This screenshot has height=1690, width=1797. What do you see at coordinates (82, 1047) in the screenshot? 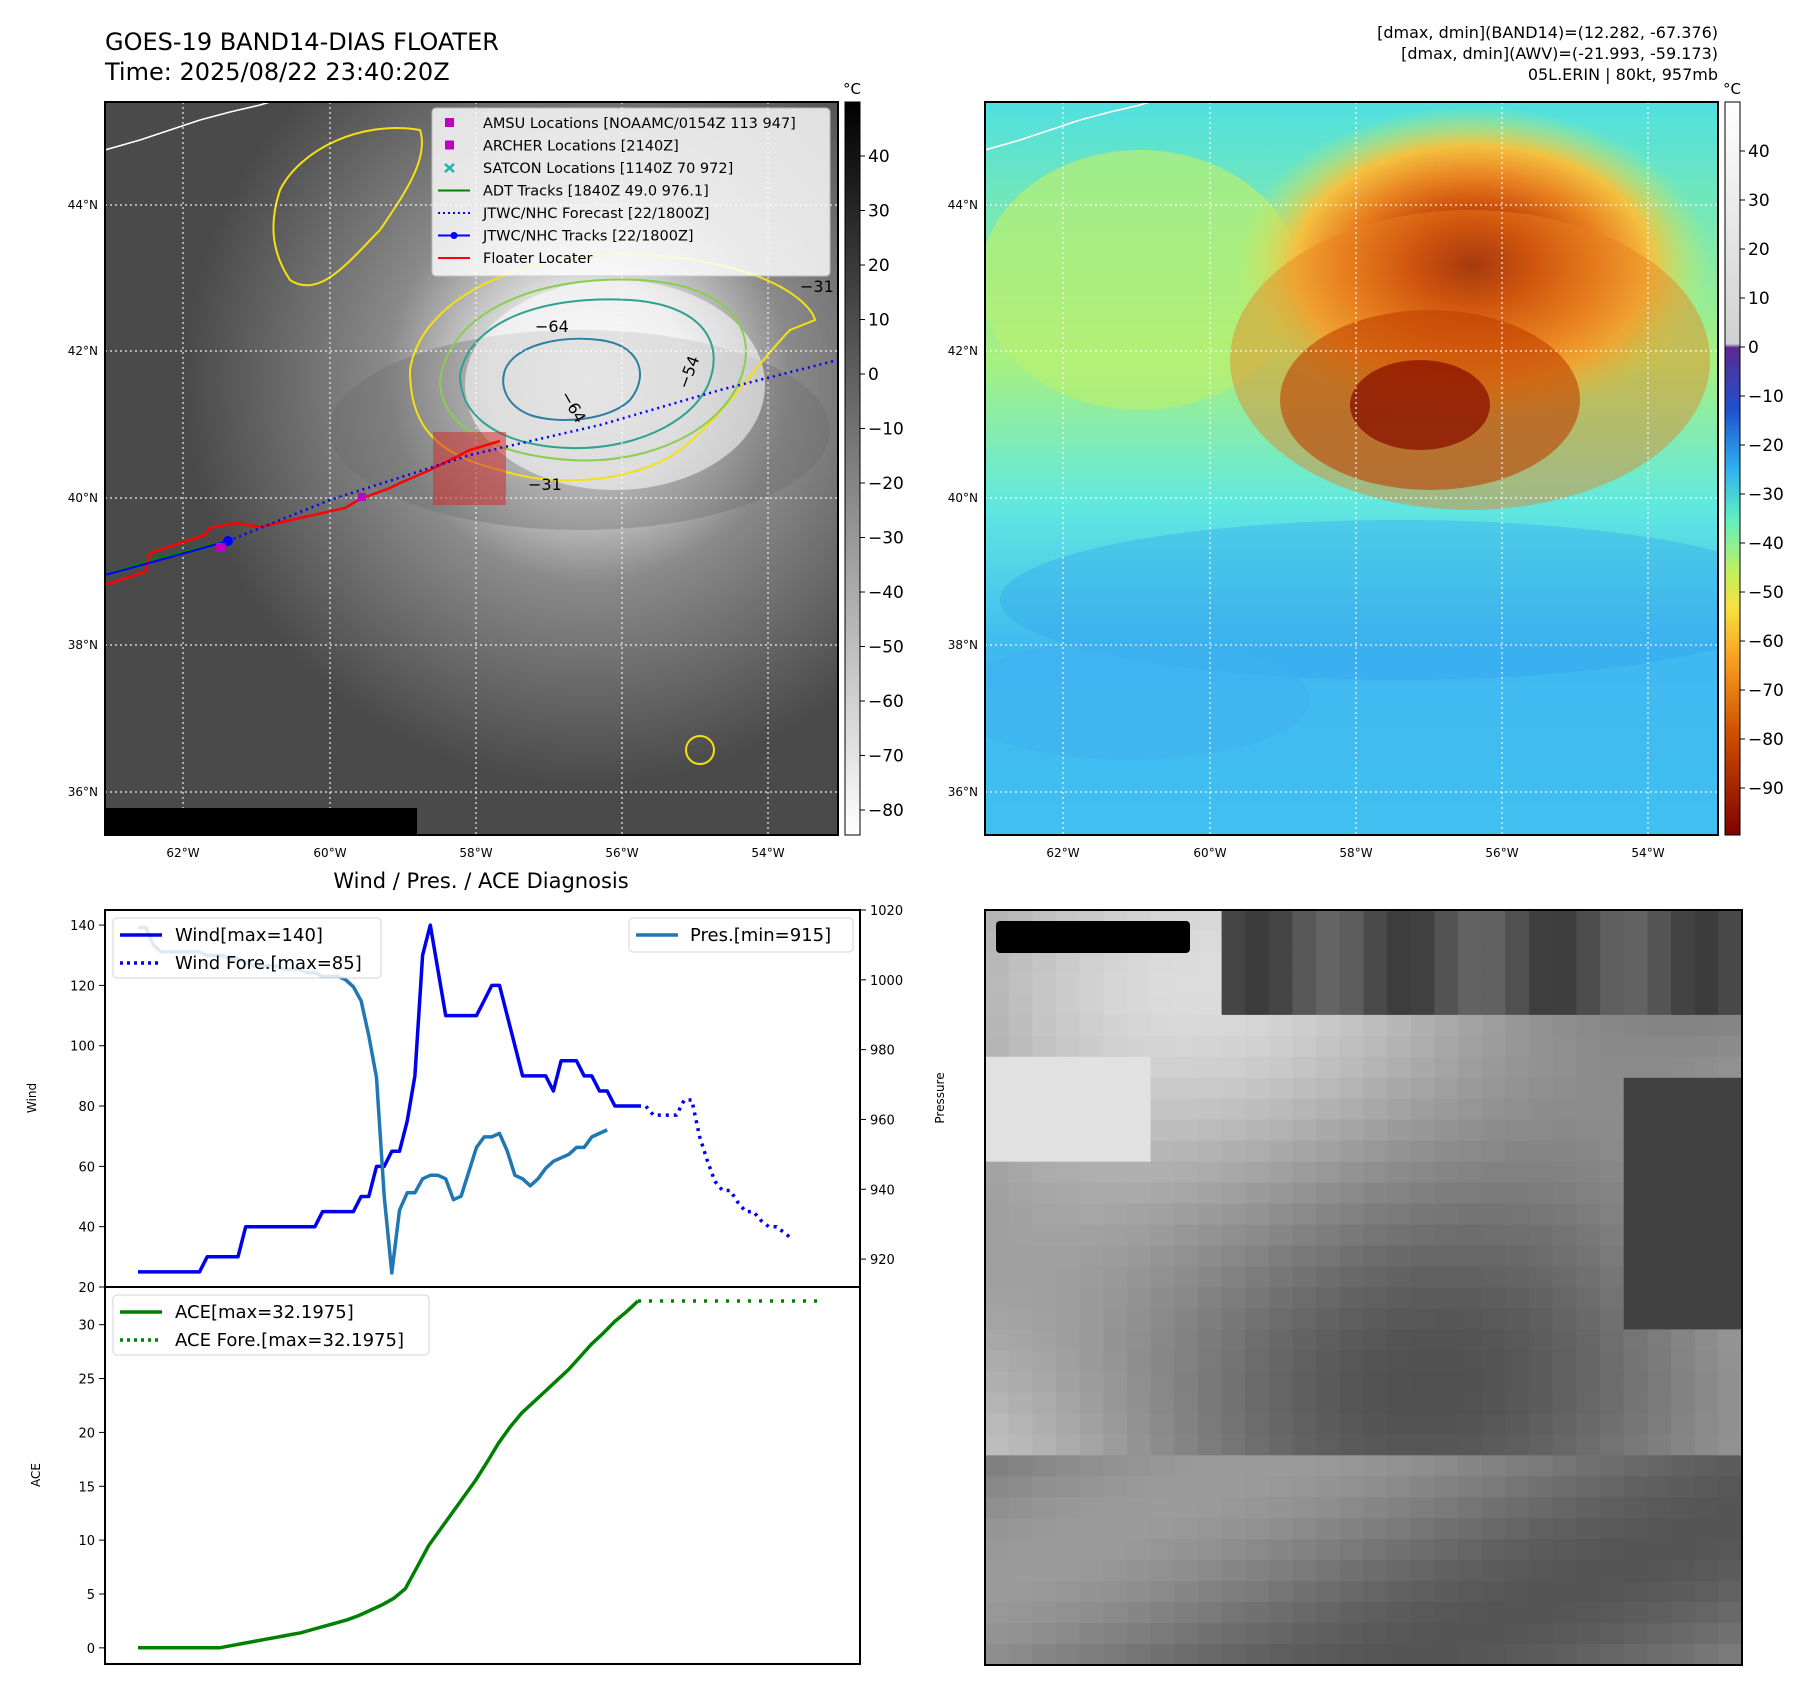
I see `wind-tick-label: 100` at bounding box center [82, 1047].